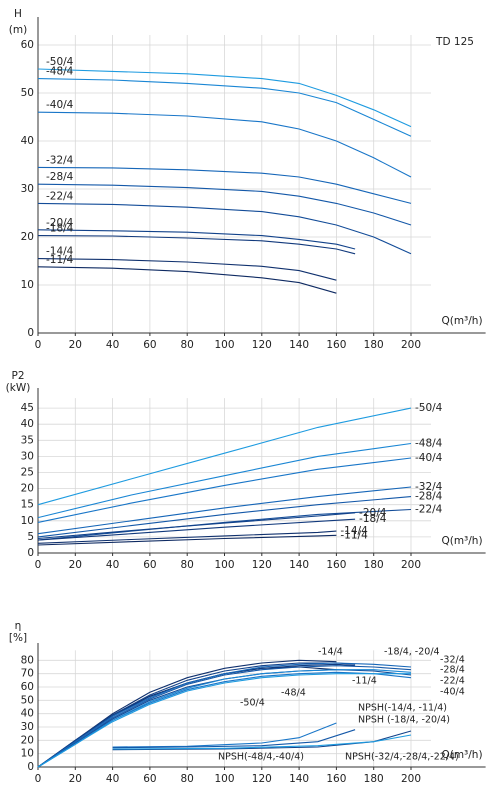 The width and height of the screenshot is (500, 791). What do you see at coordinates (402, 757) in the screenshot?
I see `annotation: NPSH(-32/4,-28/4,-22/4)` at bounding box center [402, 757].